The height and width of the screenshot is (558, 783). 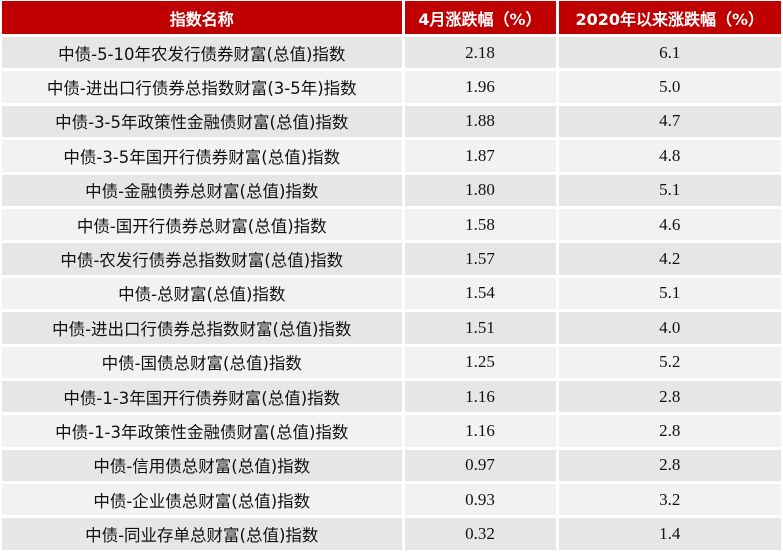 What do you see at coordinates (481, 225) in the screenshot?
I see `cell-april-change: 1.58` at bounding box center [481, 225].